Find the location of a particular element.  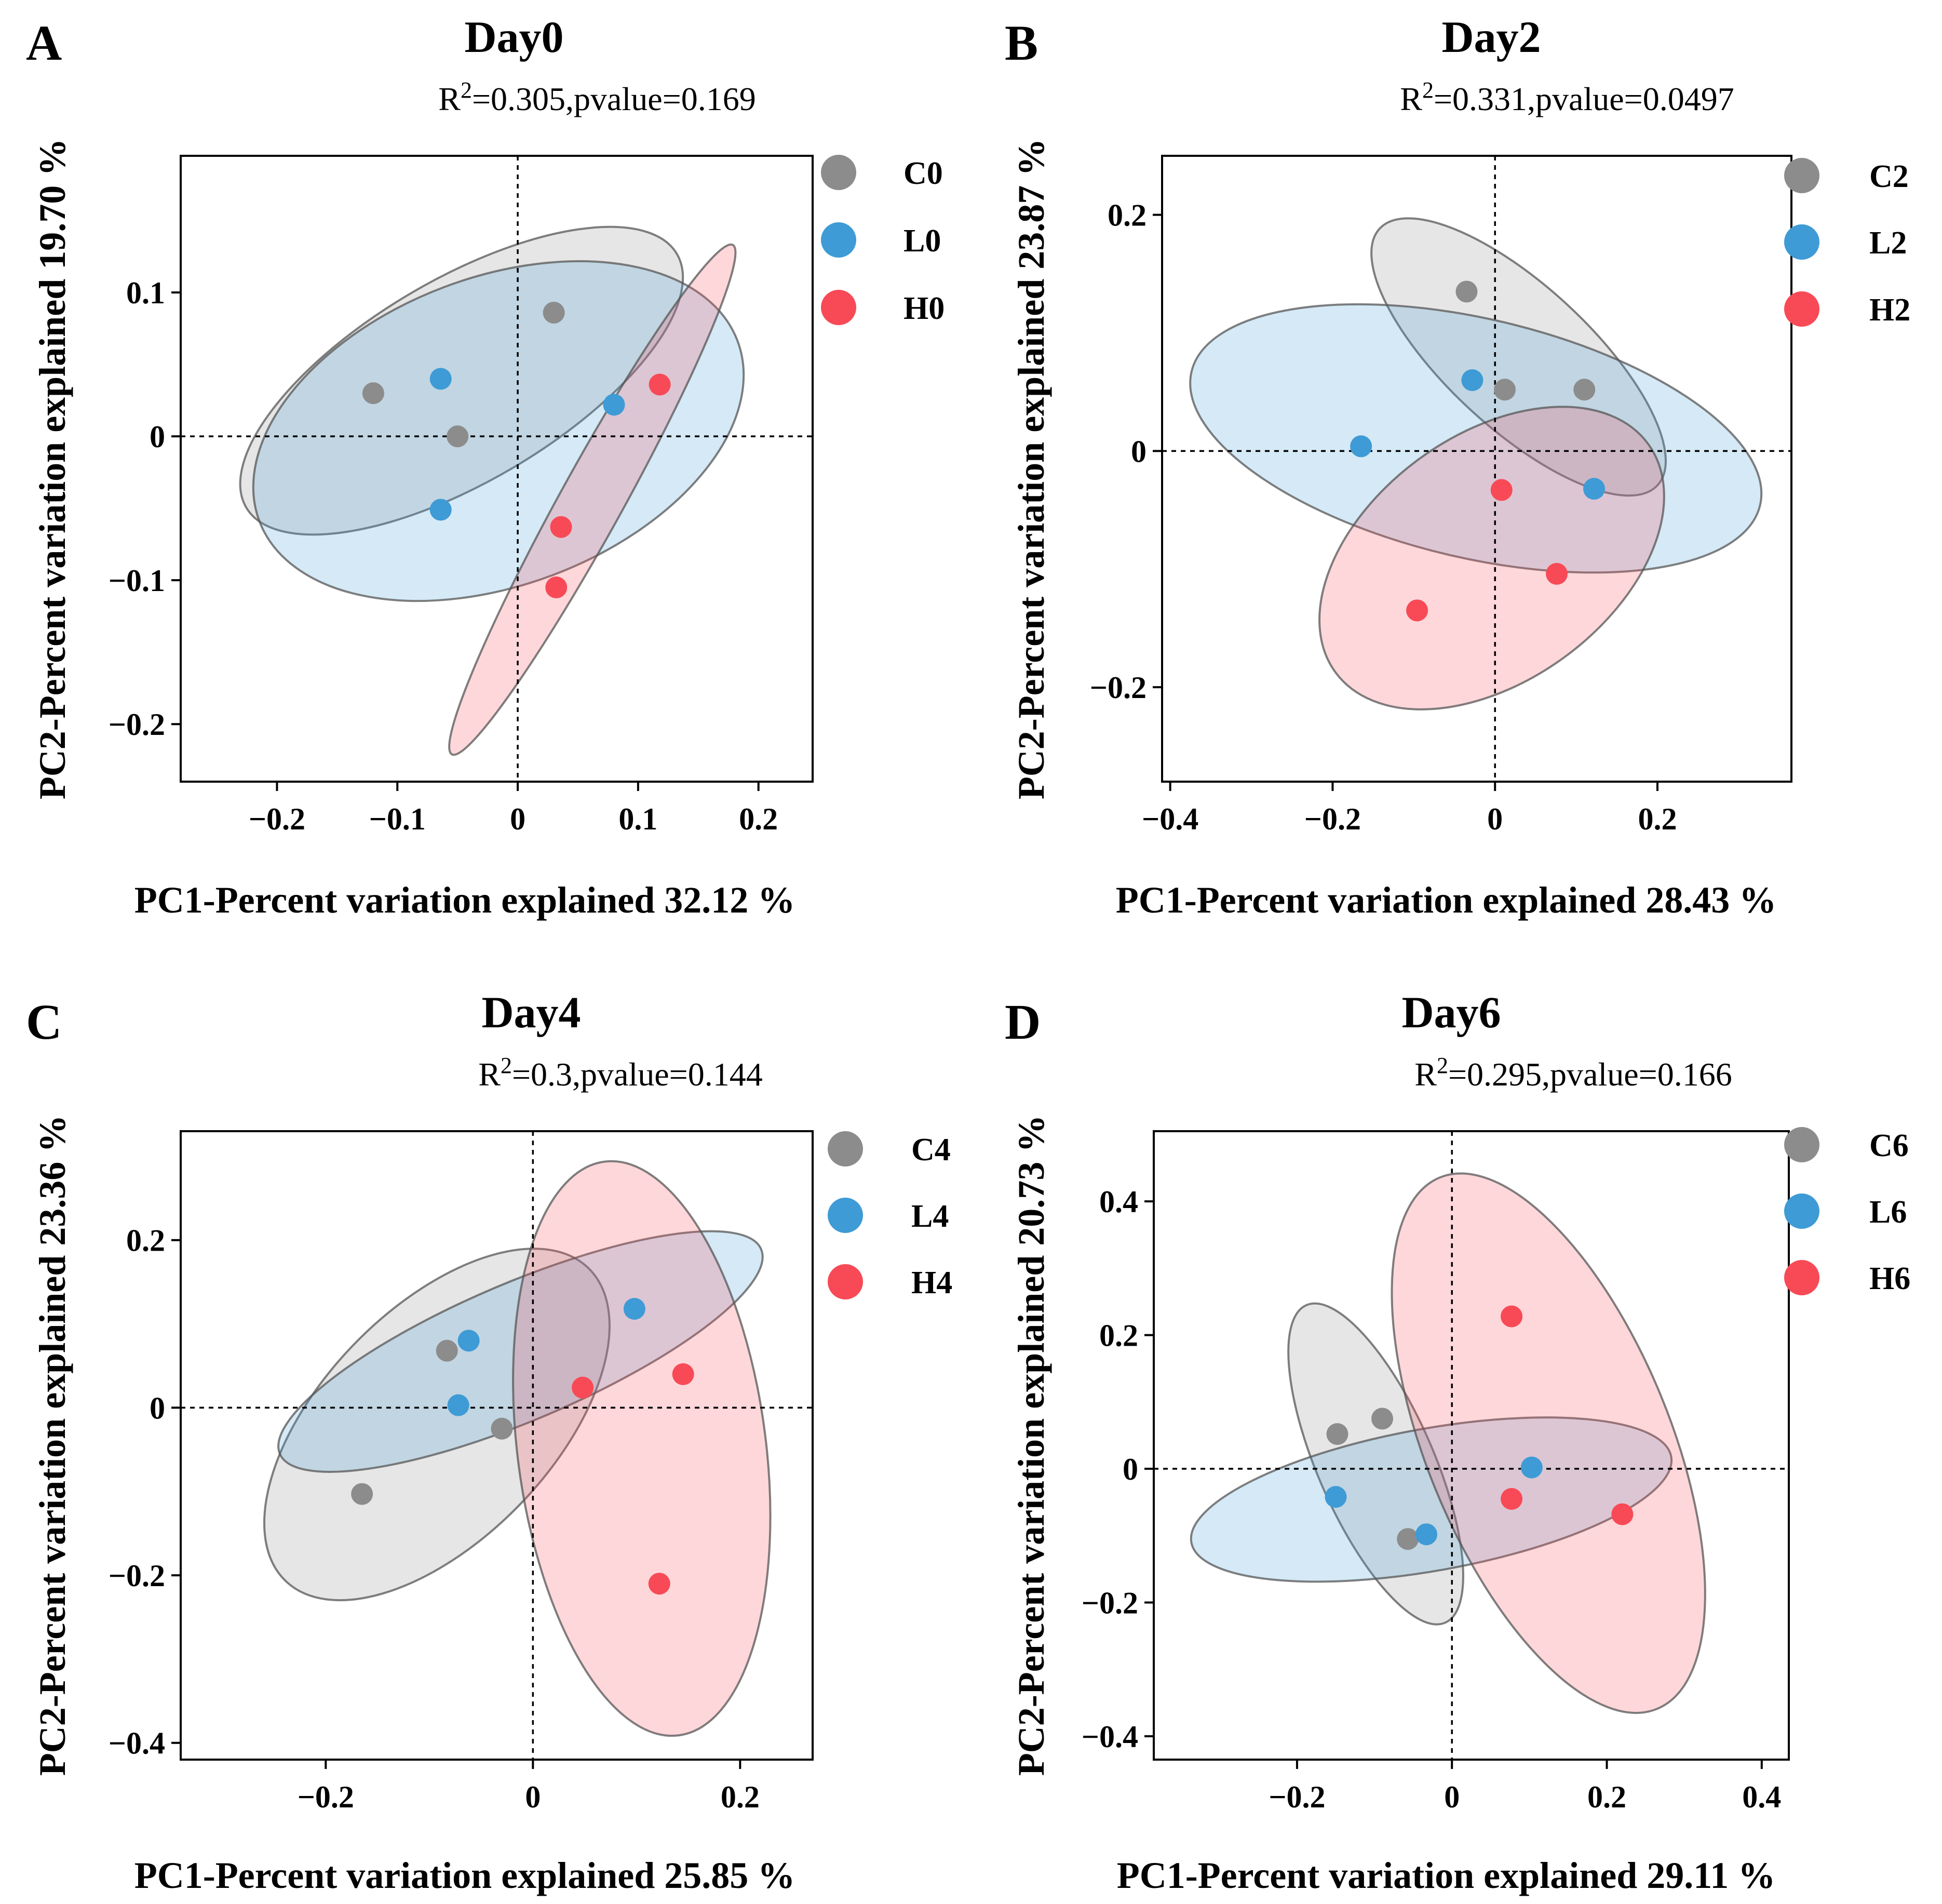

confidence-ellipse-c2 is located at coordinates (1519, 357).